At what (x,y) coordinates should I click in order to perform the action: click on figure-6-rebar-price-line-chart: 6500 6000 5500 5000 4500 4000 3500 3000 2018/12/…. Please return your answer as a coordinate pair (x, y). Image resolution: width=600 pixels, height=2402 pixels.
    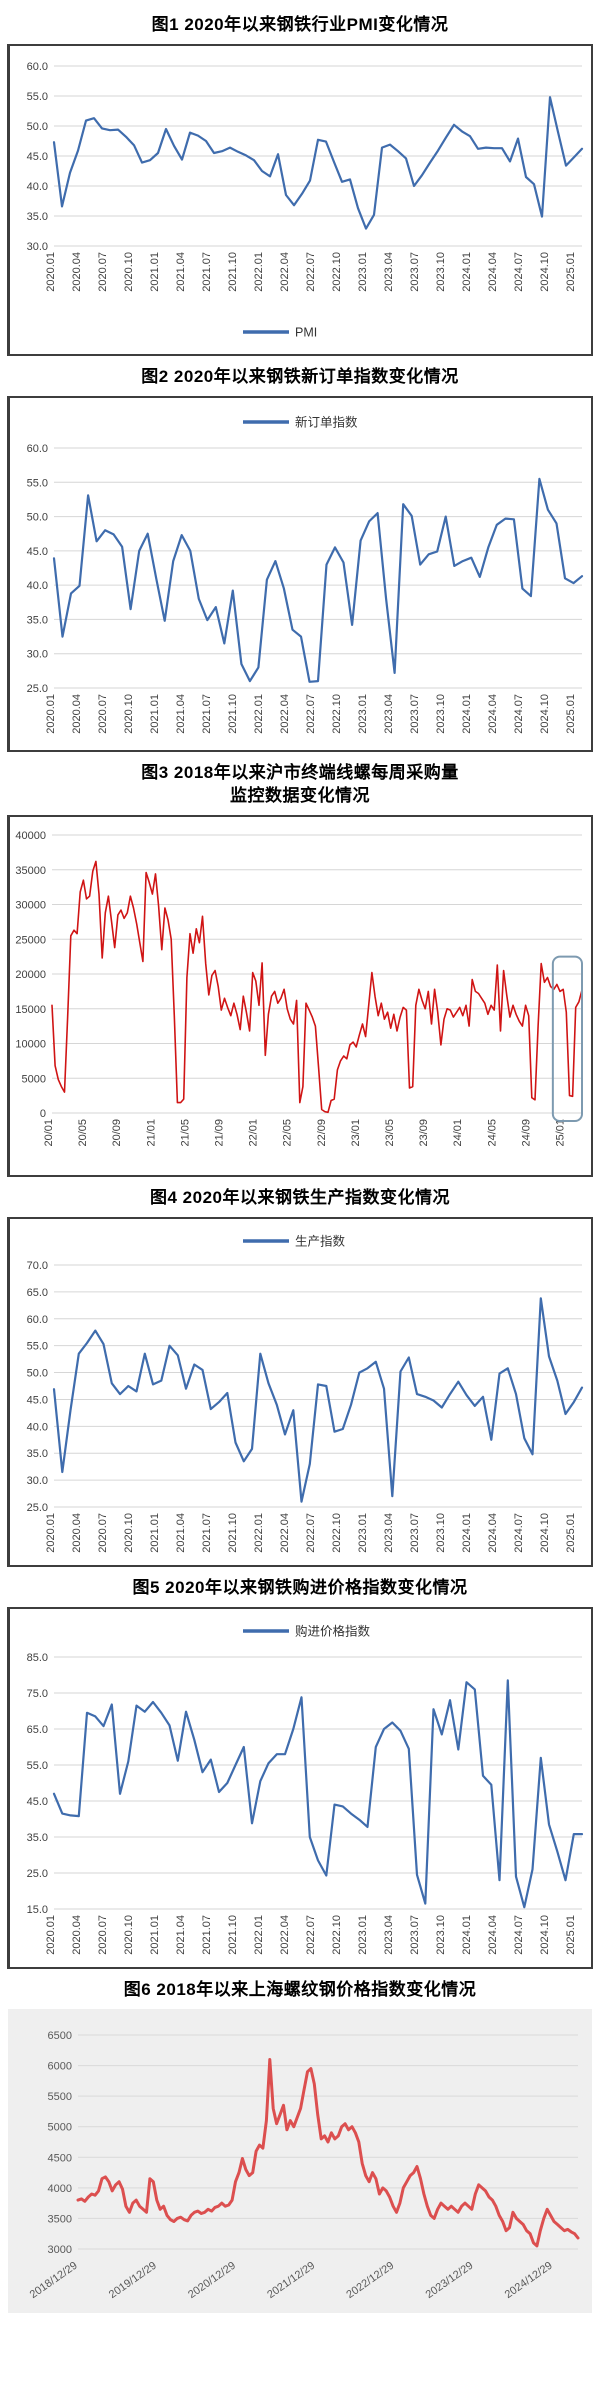
    Looking at the image, I should click on (304, 2165).